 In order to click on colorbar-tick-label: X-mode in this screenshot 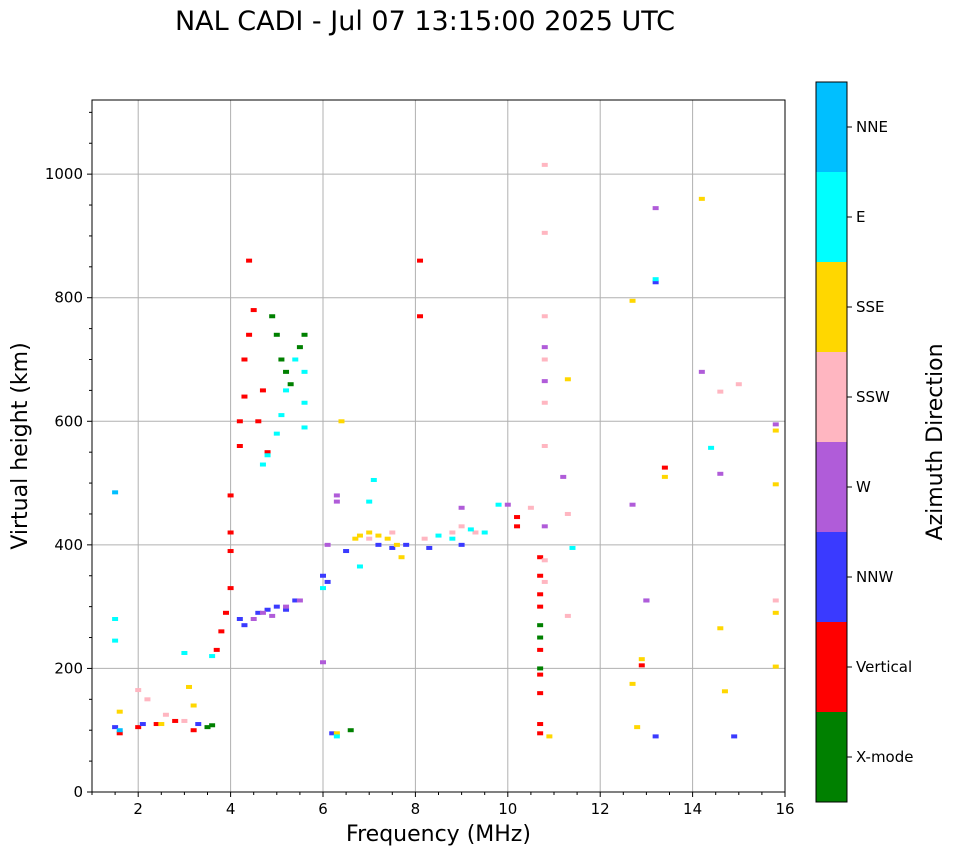, I will do `click(884, 757)`.